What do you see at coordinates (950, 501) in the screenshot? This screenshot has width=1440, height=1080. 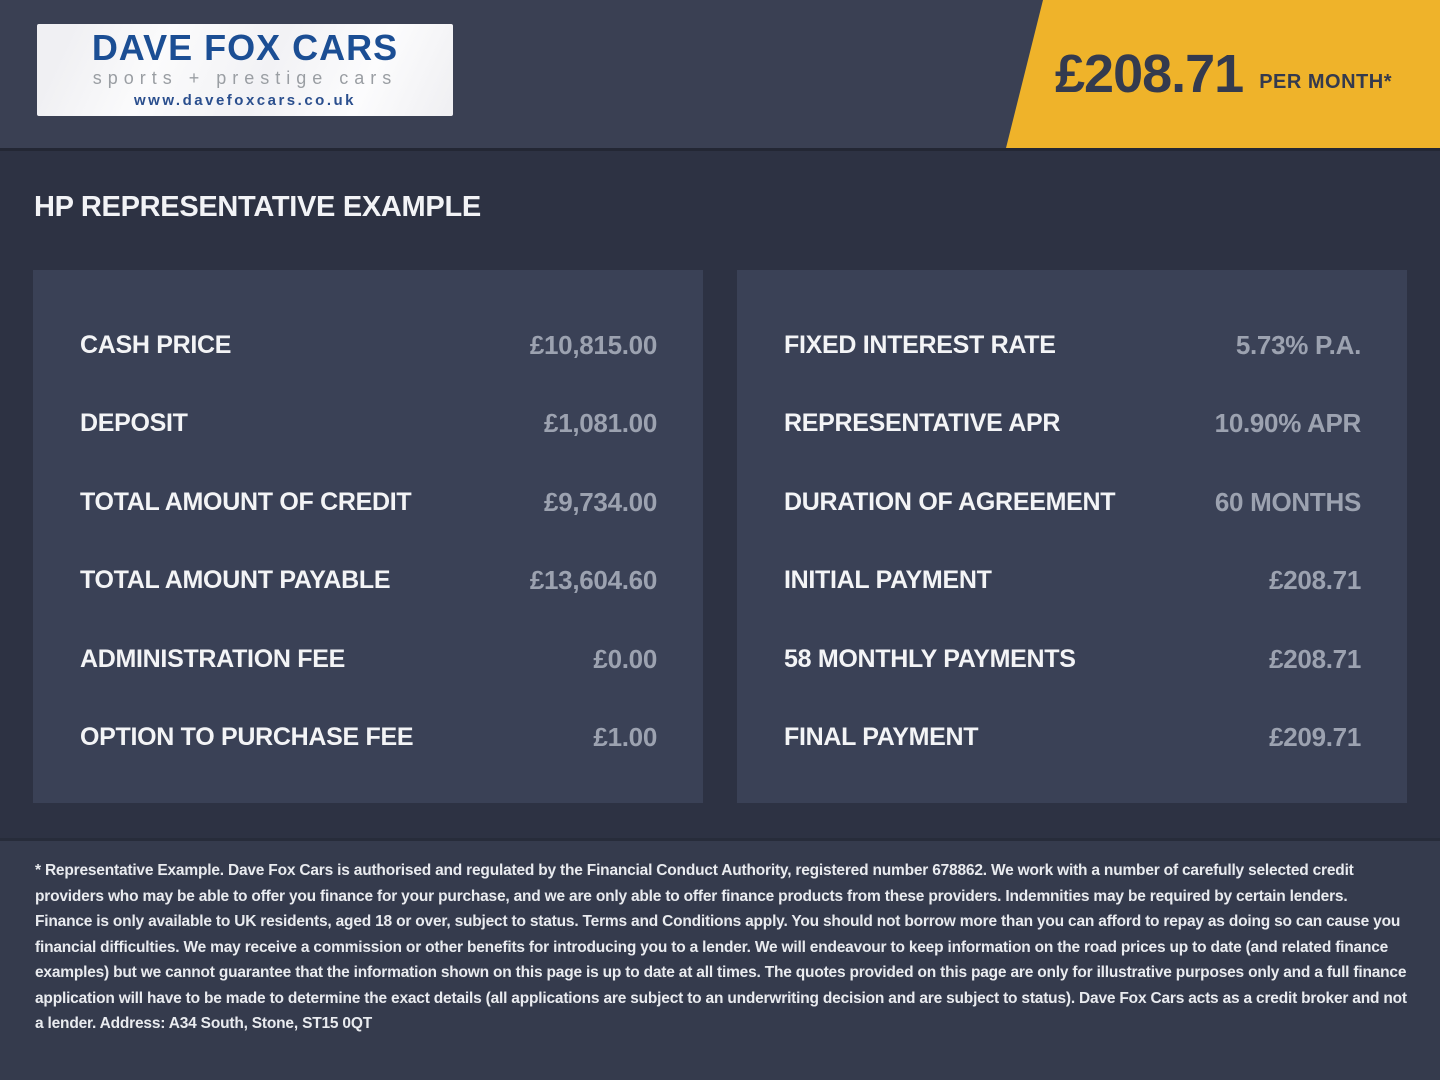 I see `finance-row-label: DURATION OF AGREEMENT` at bounding box center [950, 501].